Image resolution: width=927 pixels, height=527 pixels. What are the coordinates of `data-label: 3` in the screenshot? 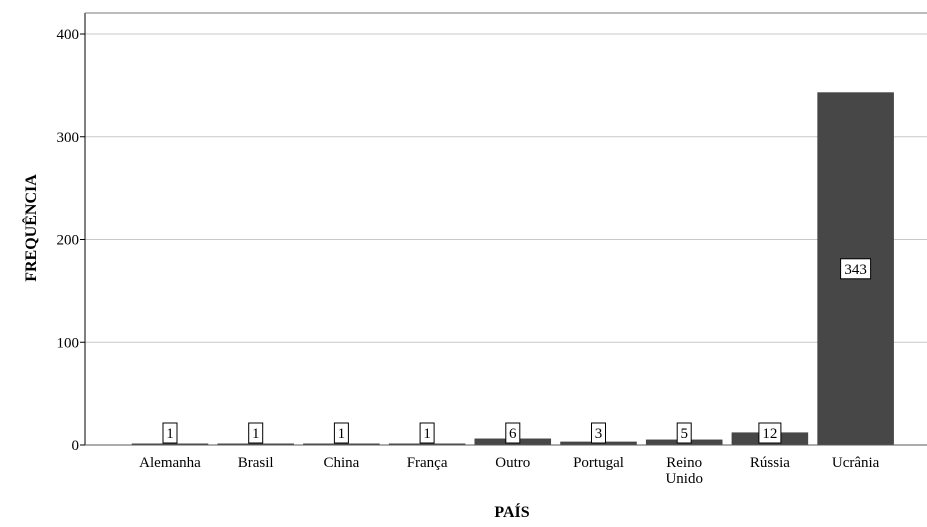 It's located at (599, 434).